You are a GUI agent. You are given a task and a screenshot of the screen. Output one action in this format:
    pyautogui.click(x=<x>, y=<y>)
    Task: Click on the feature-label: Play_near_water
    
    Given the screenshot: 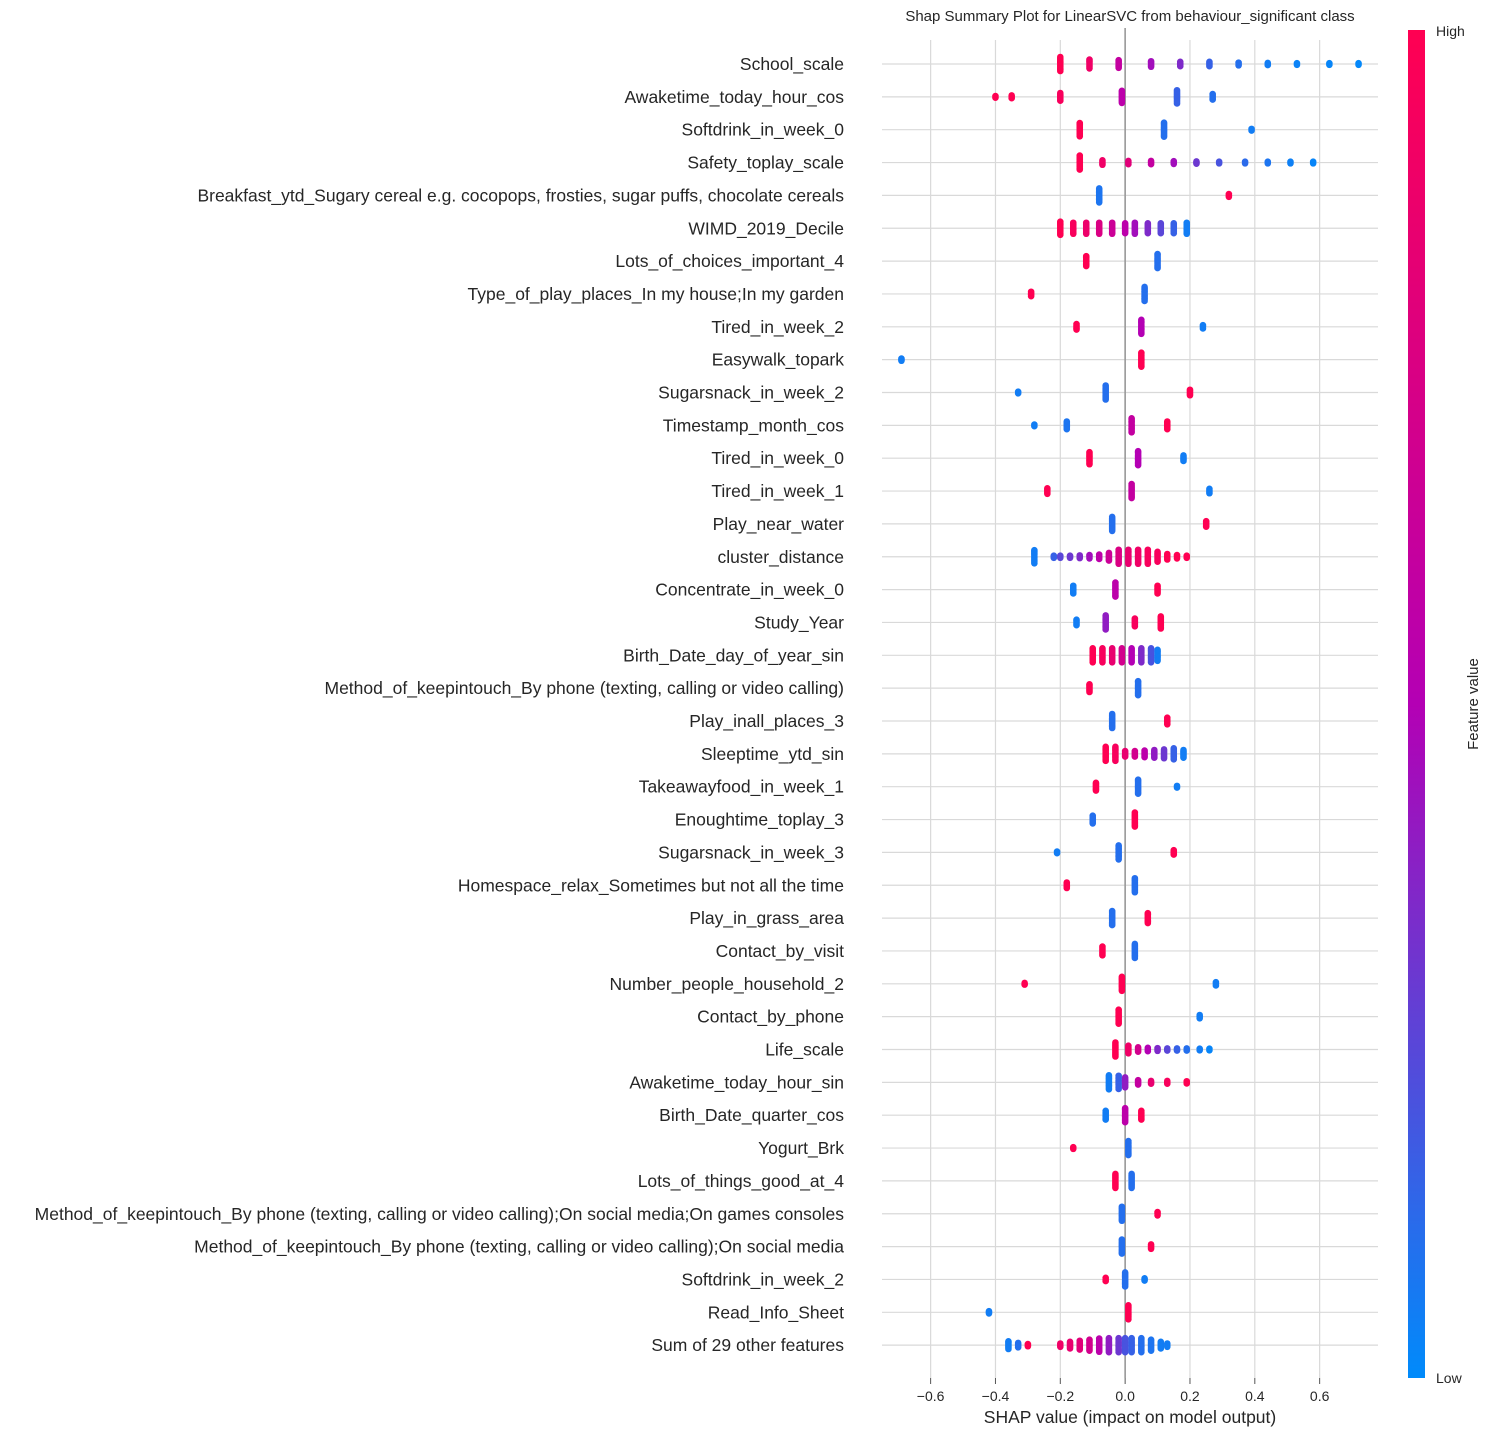 What is the action you would take?
    pyautogui.click(x=778, y=524)
    